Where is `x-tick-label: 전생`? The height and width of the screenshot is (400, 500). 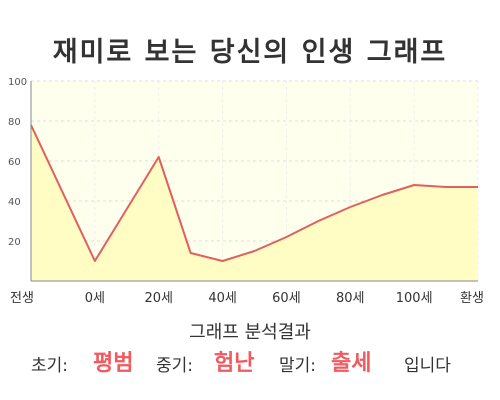 x-tick-label: 전생 is located at coordinates (22, 298).